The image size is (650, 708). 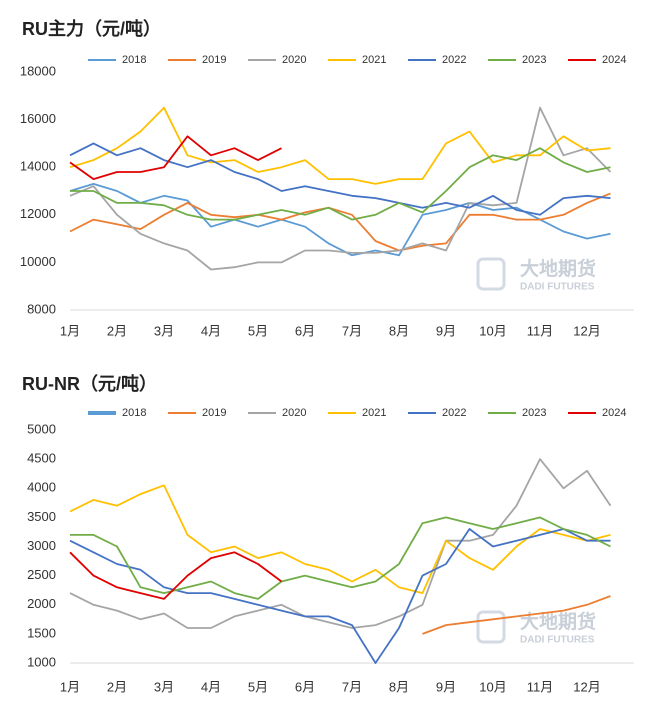 I want to click on y-tick-label: 4500, so click(x=41, y=458).